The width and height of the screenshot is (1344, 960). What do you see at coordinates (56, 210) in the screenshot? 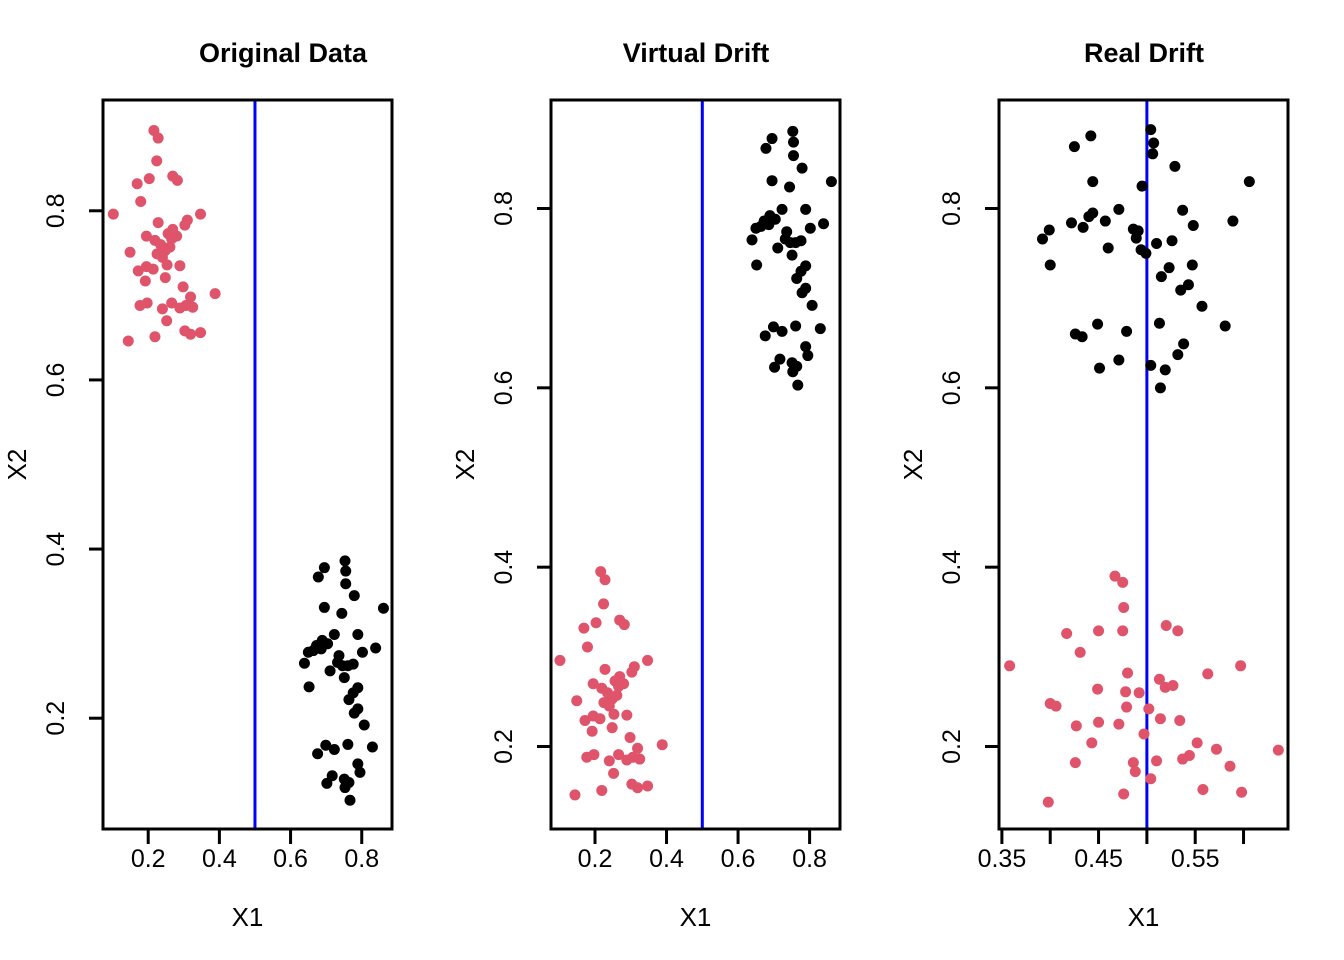
I see `y-tick-label: 0.8` at bounding box center [56, 210].